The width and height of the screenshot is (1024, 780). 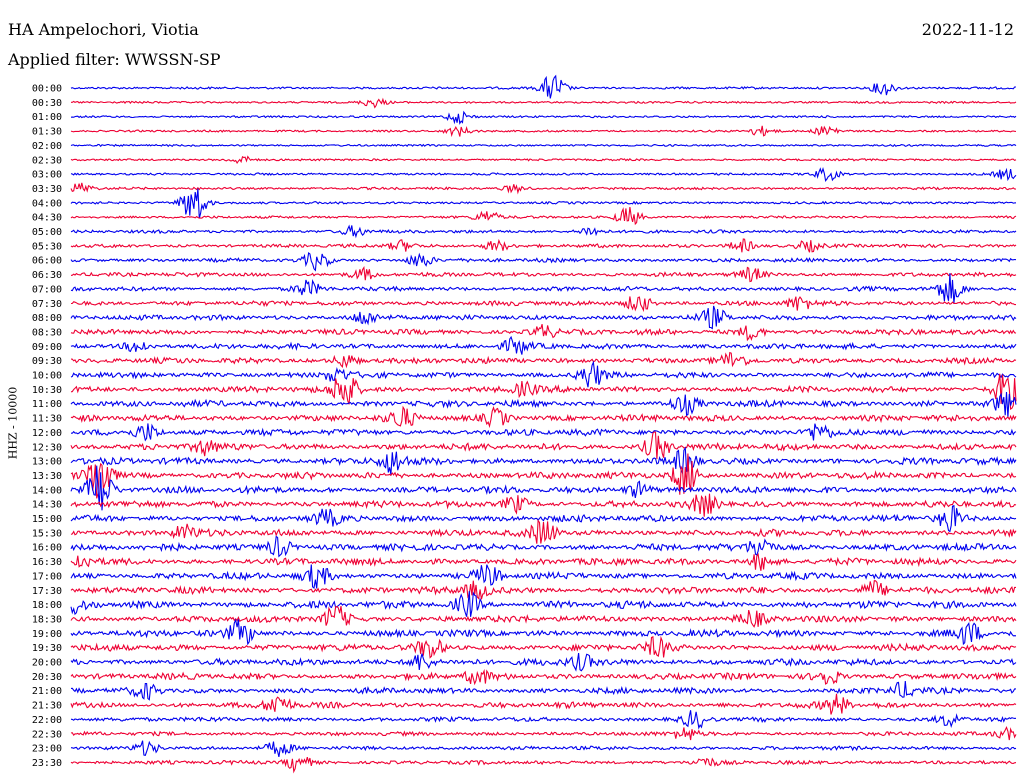 What do you see at coordinates (967, 29) in the screenshot?
I see `date-label: 2022-11-12` at bounding box center [967, 29].